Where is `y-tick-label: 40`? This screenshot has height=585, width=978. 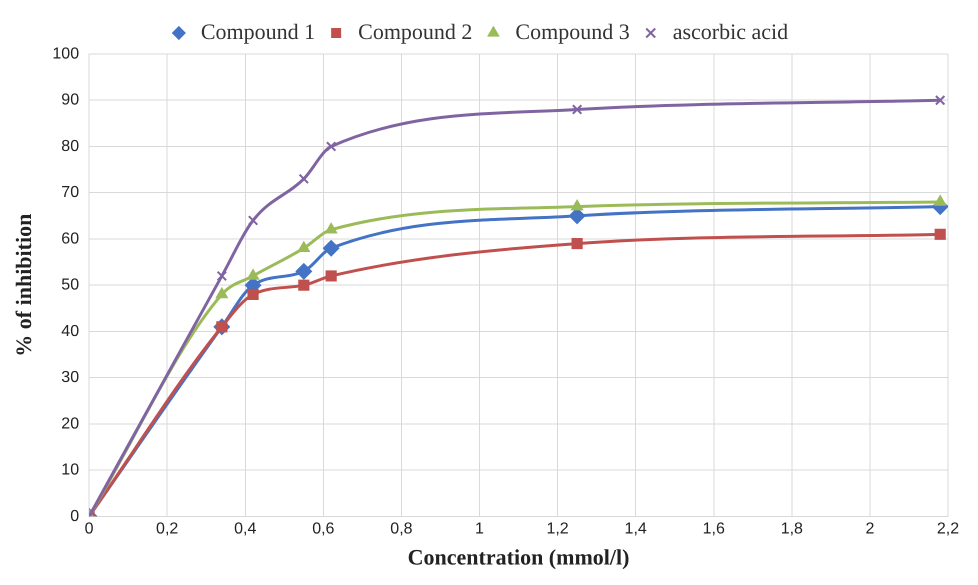
y-tick-label: 40 is located at coordinates (70, 331).